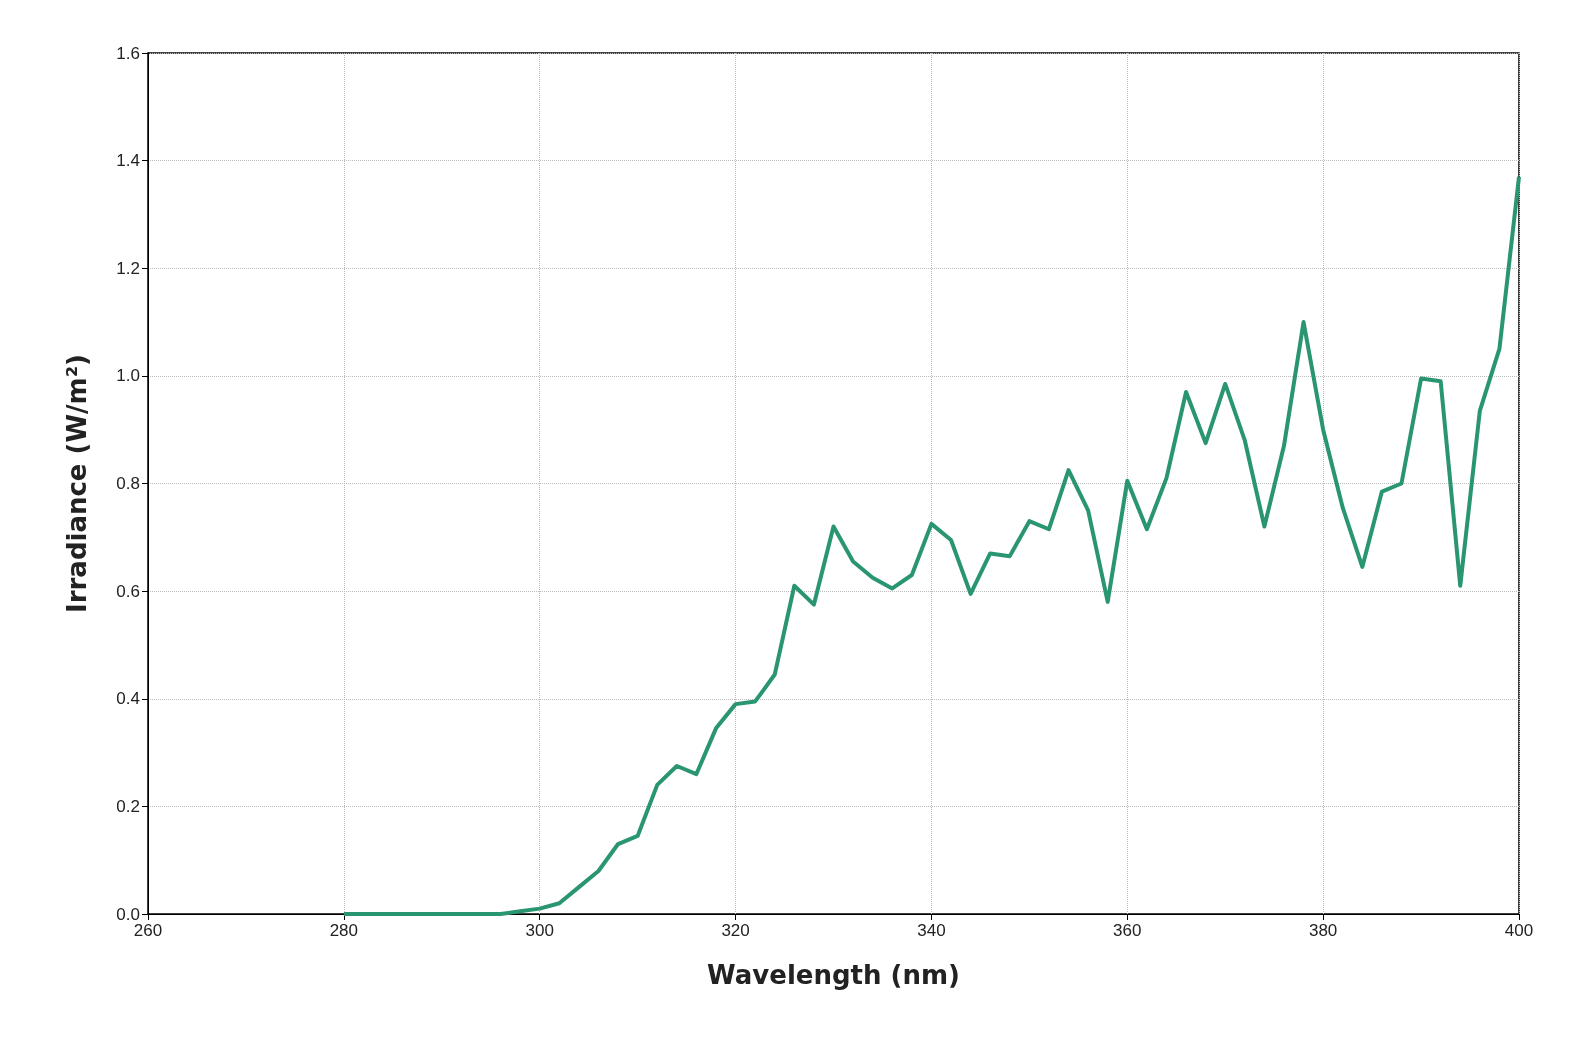 This screenshot has width=1585, height=1042. What do you see at coordinates (931, 930) in the screenshot?
I see `x-tick-label: 340` at bounding box center [931, 930].